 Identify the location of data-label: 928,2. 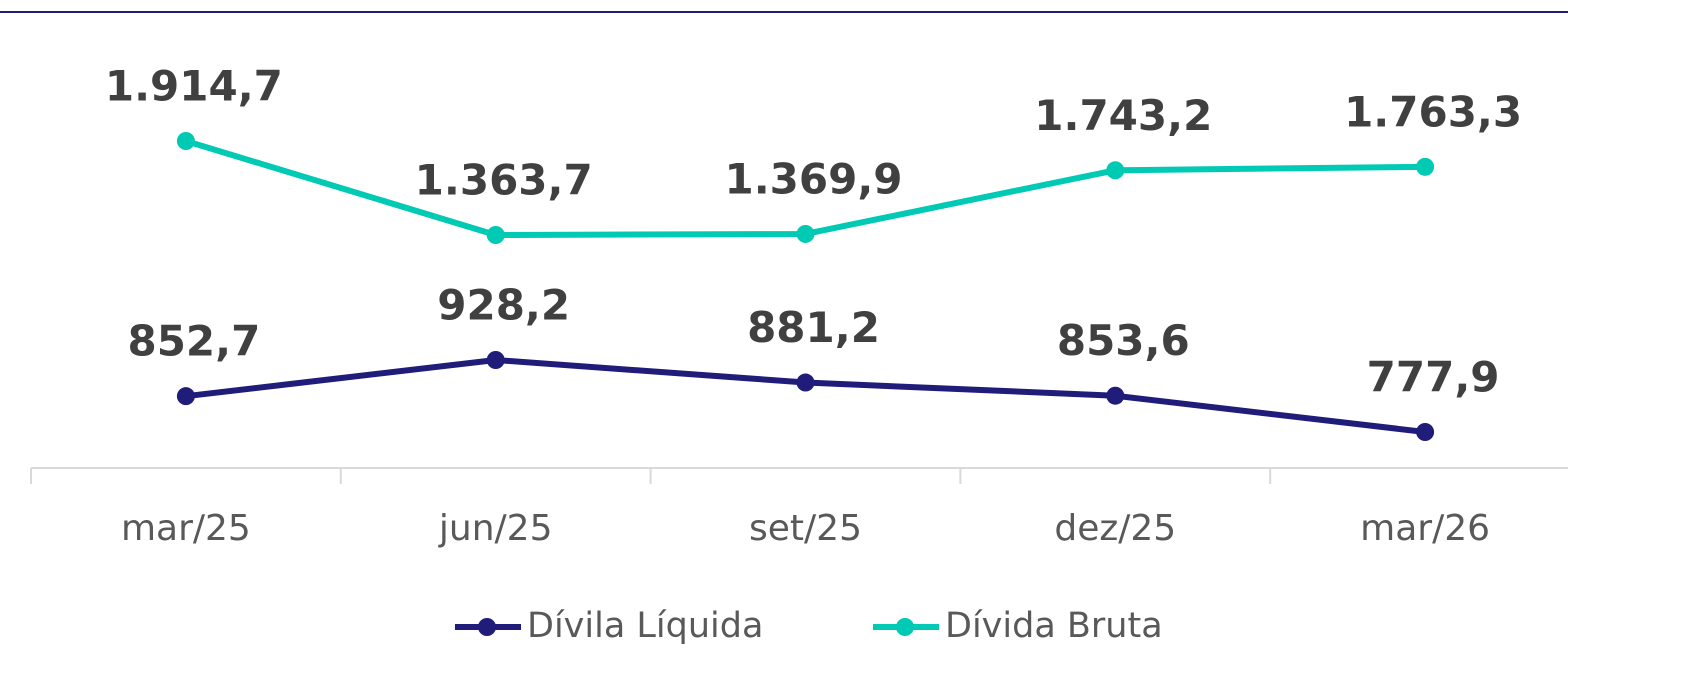
(503, 305).